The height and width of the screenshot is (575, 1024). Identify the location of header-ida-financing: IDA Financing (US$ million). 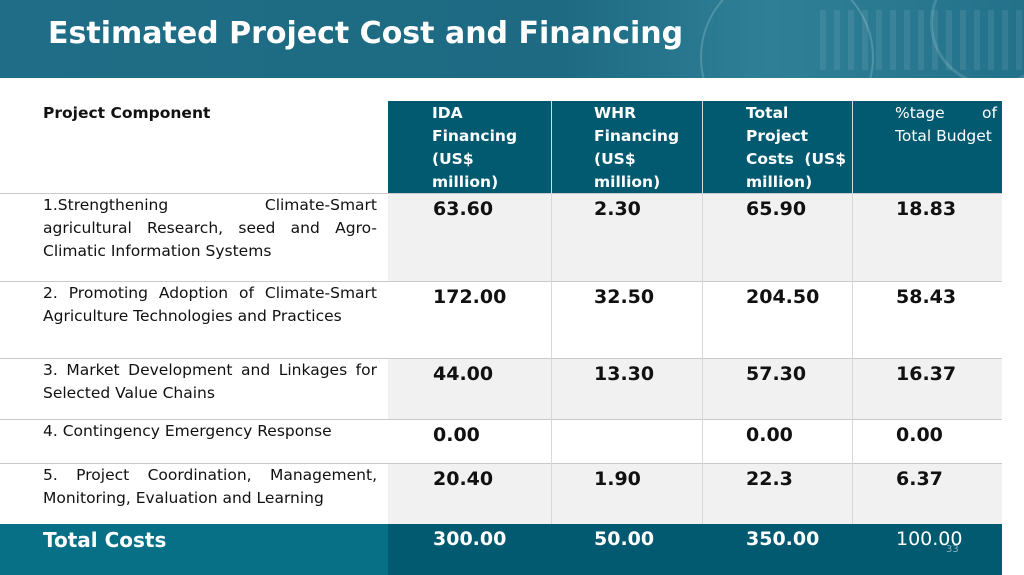
(475, 147).